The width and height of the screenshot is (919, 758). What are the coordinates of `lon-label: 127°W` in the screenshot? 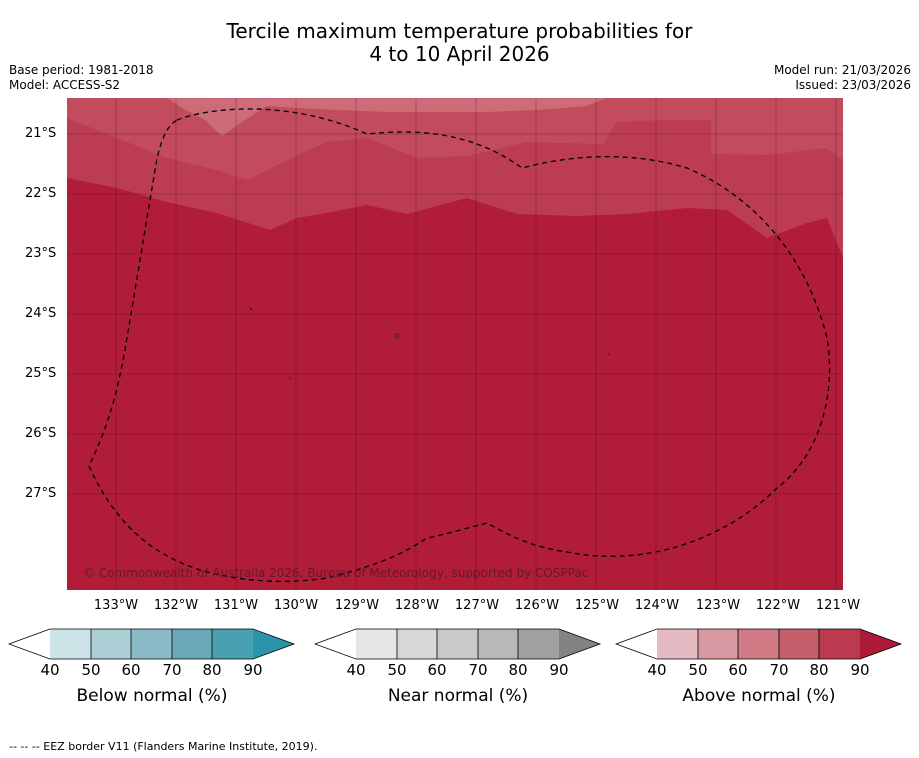 It's located at (477, 605).